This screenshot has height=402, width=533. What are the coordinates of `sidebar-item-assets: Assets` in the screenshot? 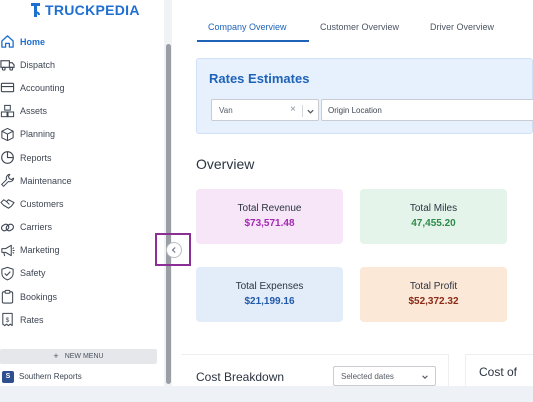 It's located at (82, 111).